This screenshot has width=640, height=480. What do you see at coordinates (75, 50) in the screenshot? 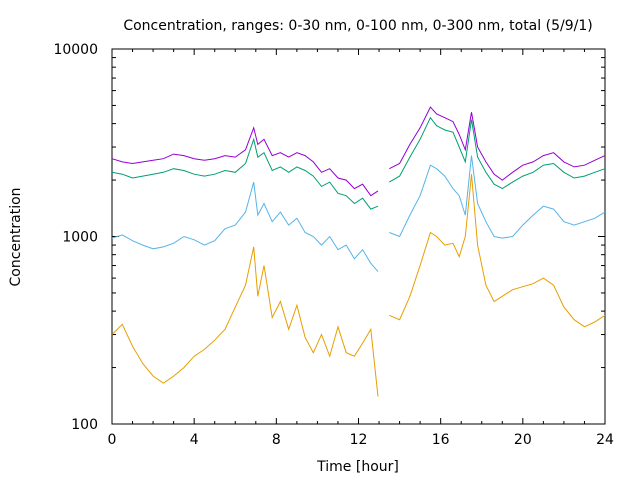
I see `y-tick-label: 10000` at bounding box center [75, 50].